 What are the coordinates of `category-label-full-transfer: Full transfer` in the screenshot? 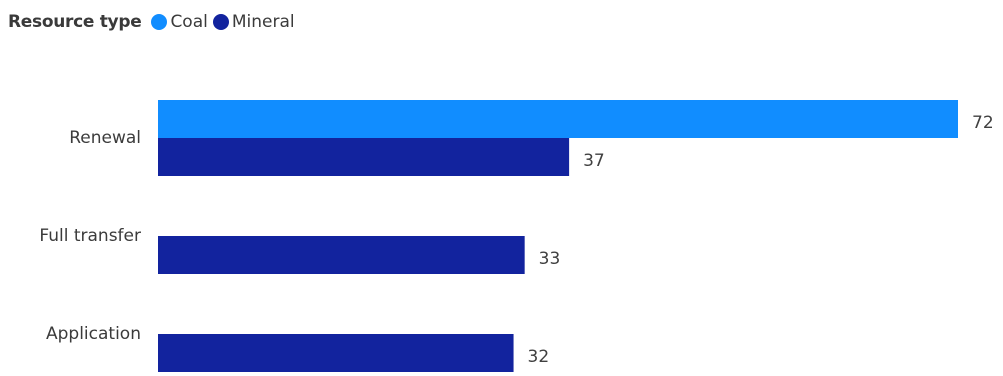 It's located at (90, 236).